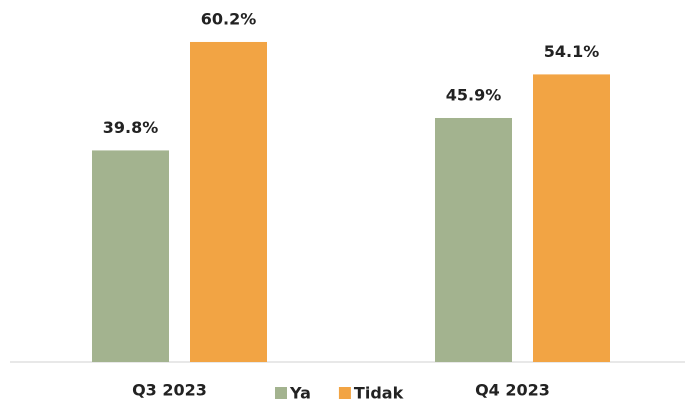  I want to click on data-label: 60.2%, so click(229, 18).